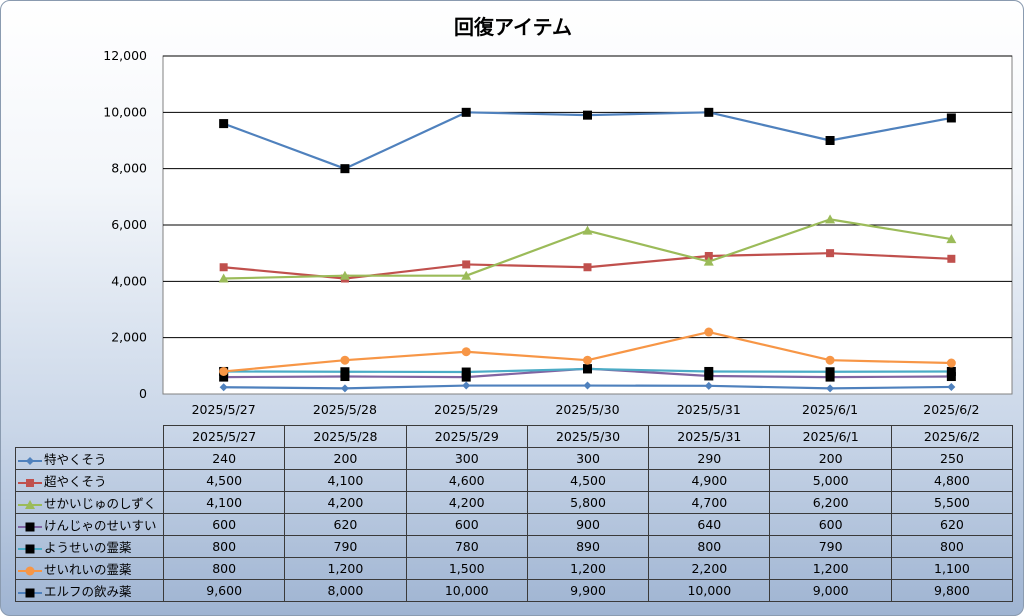  What do you see at coordinates (830, 409) in the screenshot?
I see `x-tick-label: 2025/6/1` at bounding box center [830, 409].